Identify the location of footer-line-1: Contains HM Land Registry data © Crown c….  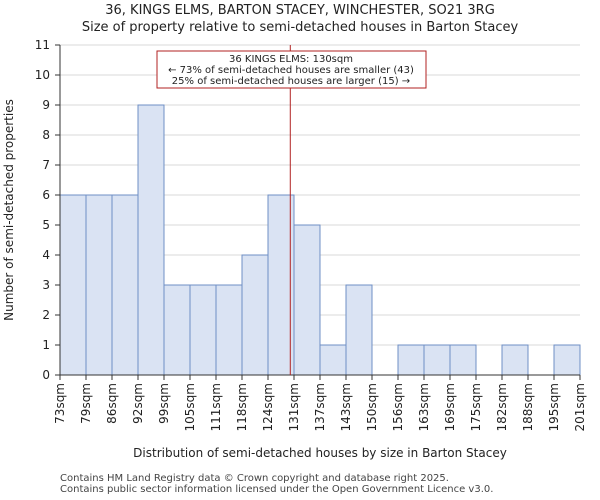
(254, 478).